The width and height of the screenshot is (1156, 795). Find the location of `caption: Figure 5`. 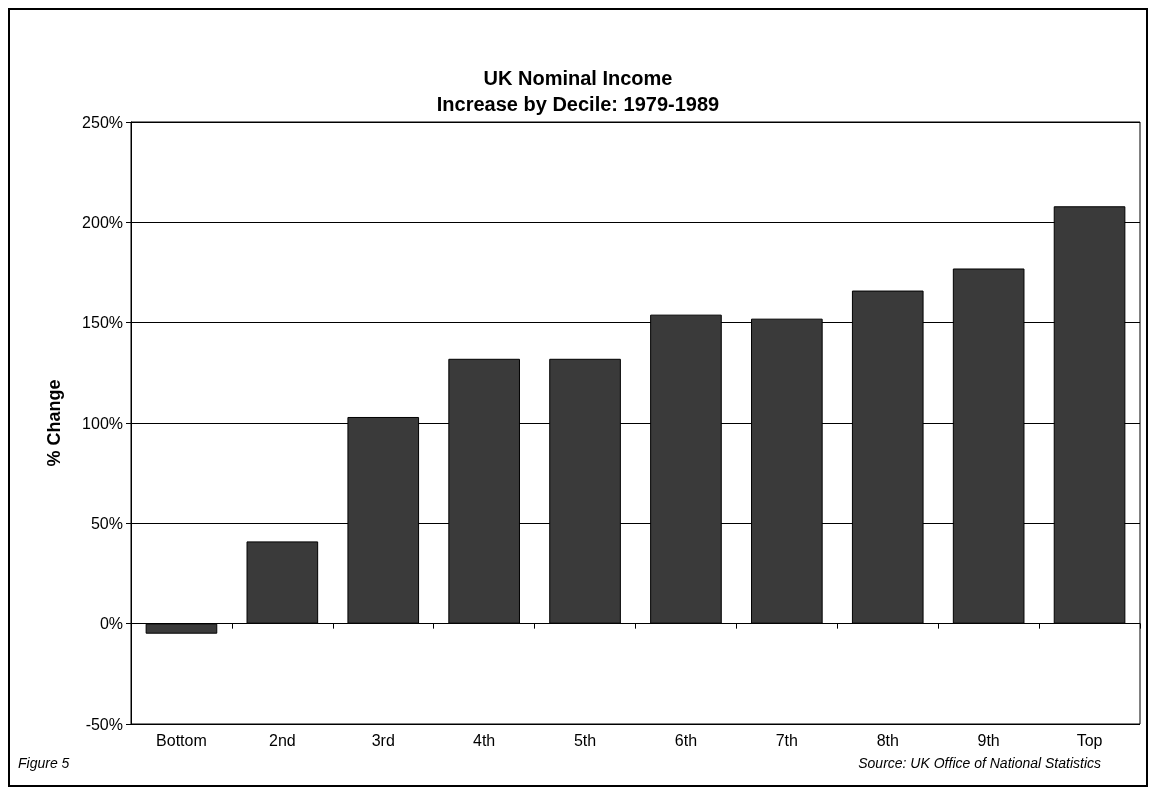

caption: Figure 5 is located at coordinates (44, 763).